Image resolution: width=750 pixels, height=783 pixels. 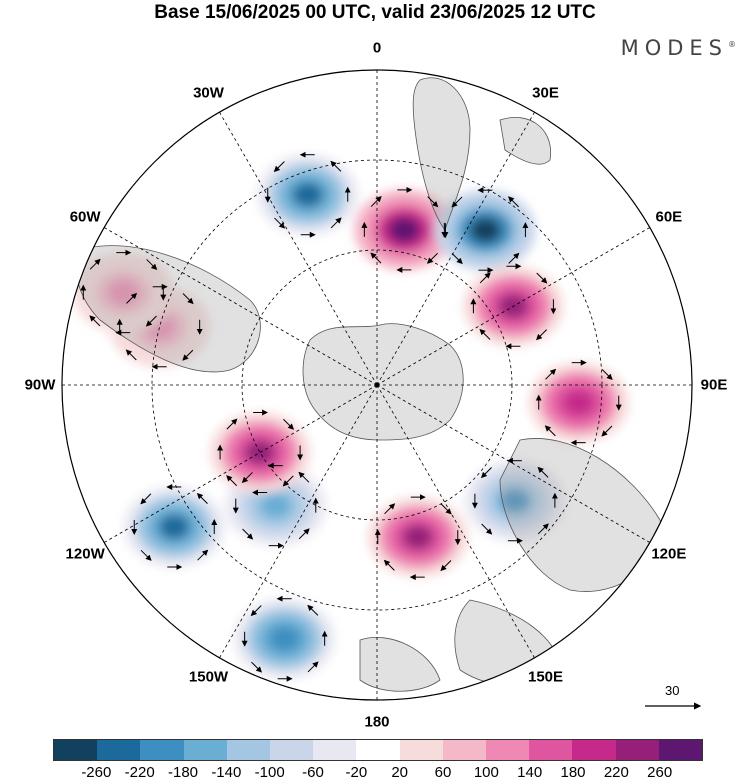 What do you see at coordinates (377, 722) in the screenshot?
I see `longitude-label: 180` at bounding box center [377, 722].